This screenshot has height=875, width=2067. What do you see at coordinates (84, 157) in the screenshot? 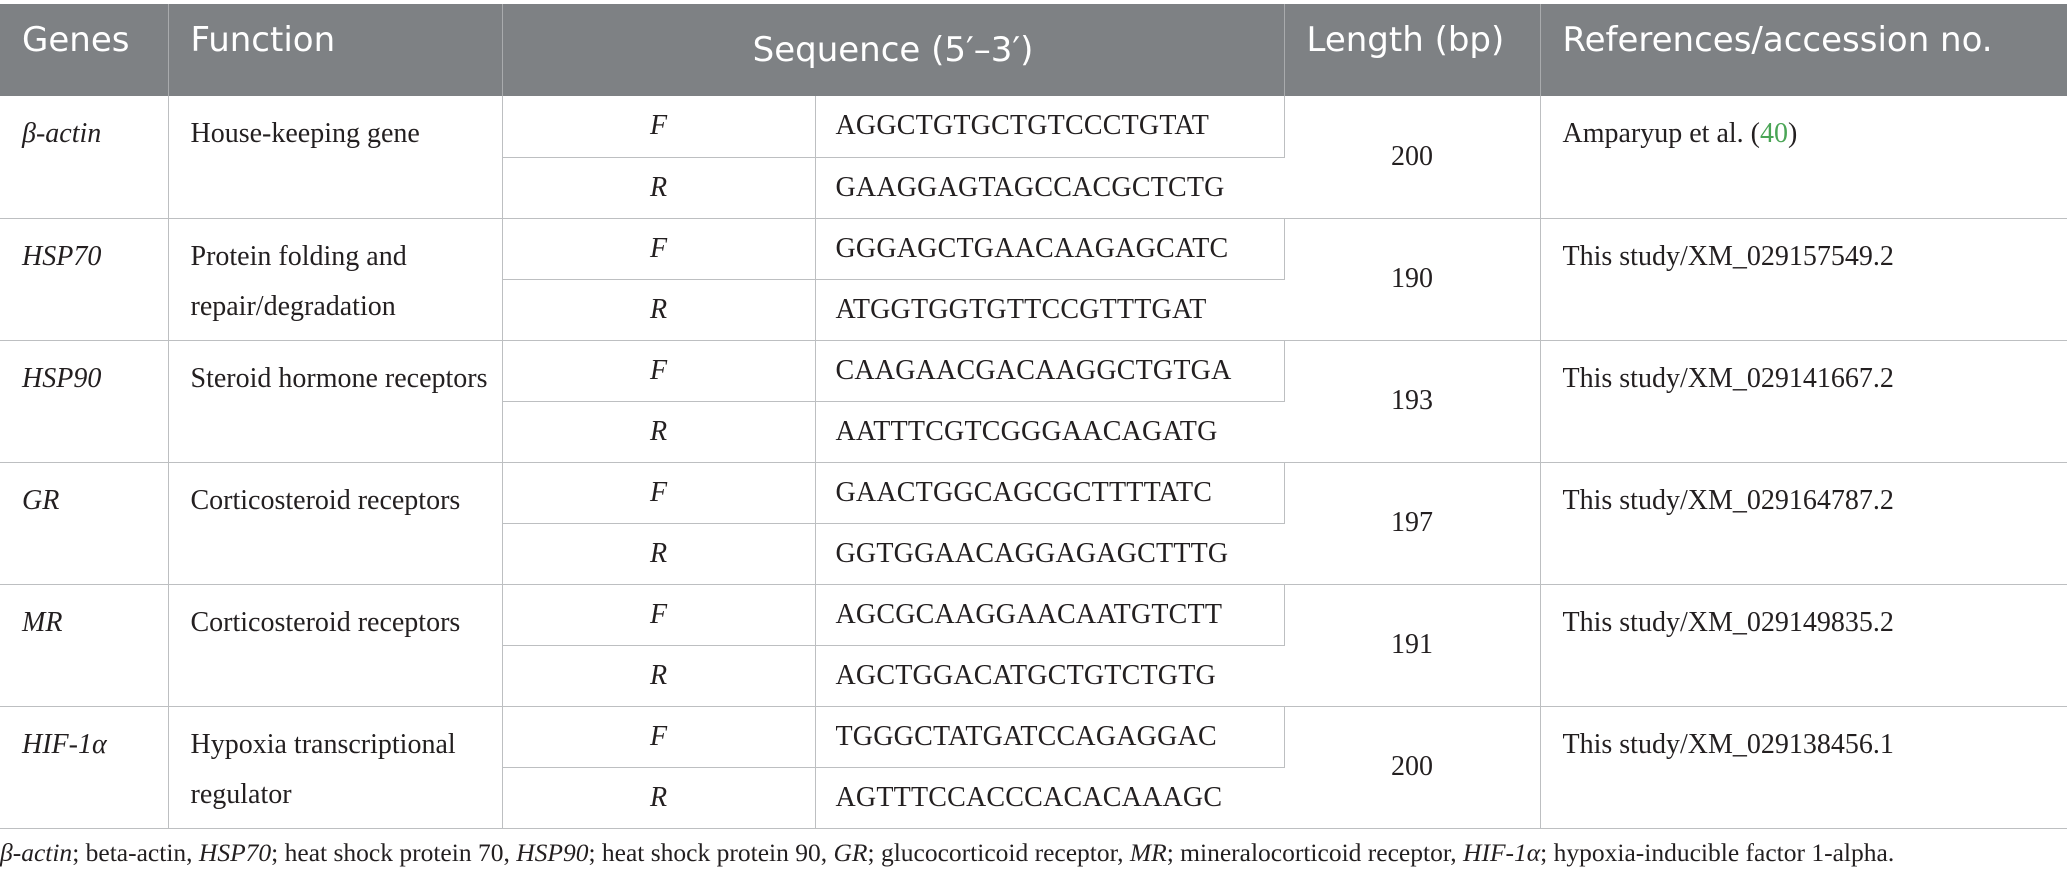
I see `gene-name: β-actin` at bounding box center [84, 157].